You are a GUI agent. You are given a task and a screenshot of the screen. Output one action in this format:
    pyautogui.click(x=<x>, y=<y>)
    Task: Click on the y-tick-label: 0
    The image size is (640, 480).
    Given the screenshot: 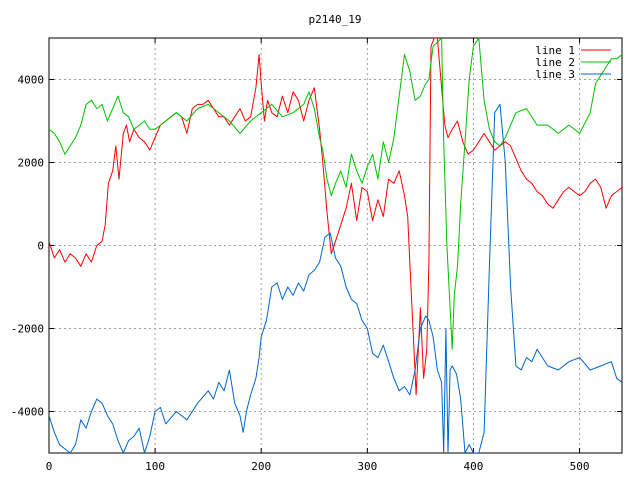 What is the action you would take?
    pyautogui.click(x=40, y=246)
    